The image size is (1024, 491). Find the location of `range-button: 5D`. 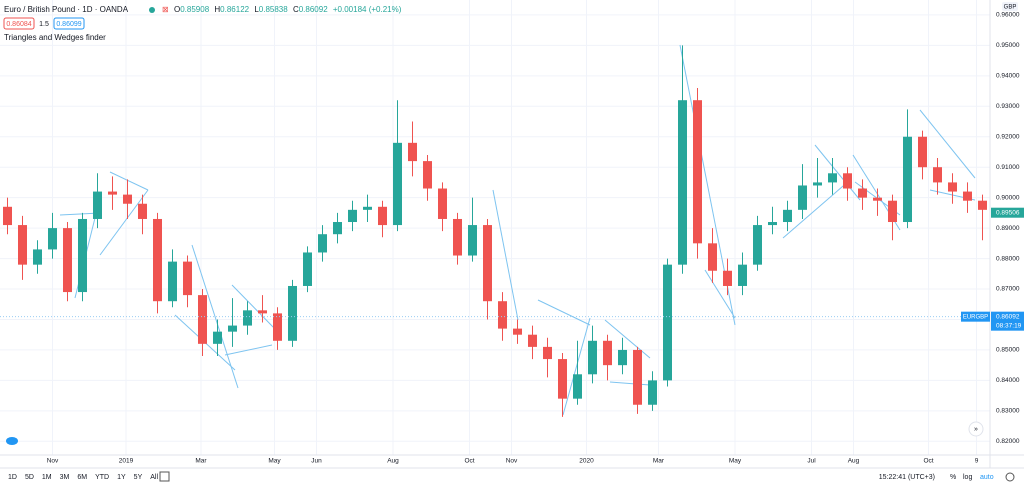

range-button: 5D is located at coordinates (29, 477).